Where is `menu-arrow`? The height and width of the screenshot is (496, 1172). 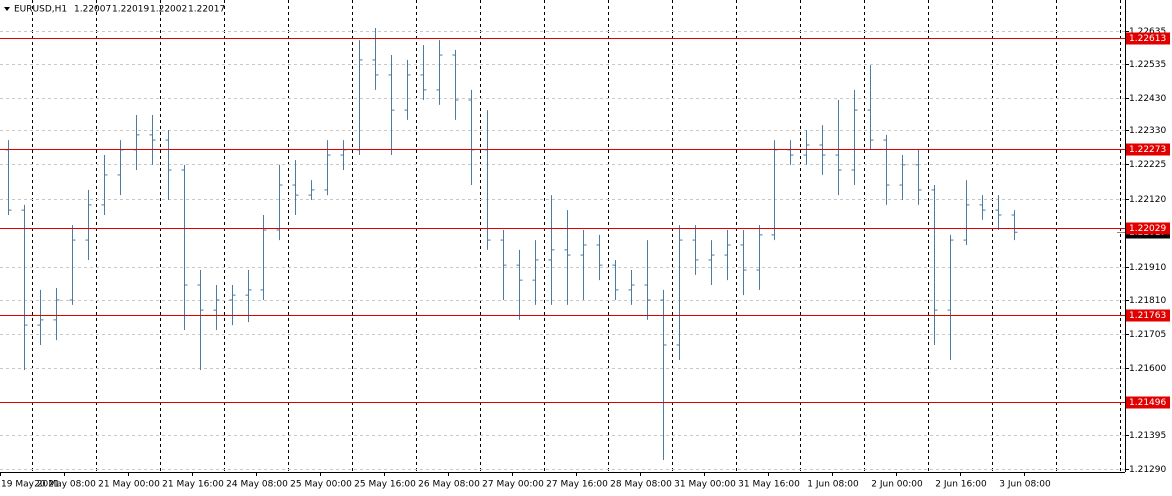
menu-arrow is located at coordinates (7, 9).